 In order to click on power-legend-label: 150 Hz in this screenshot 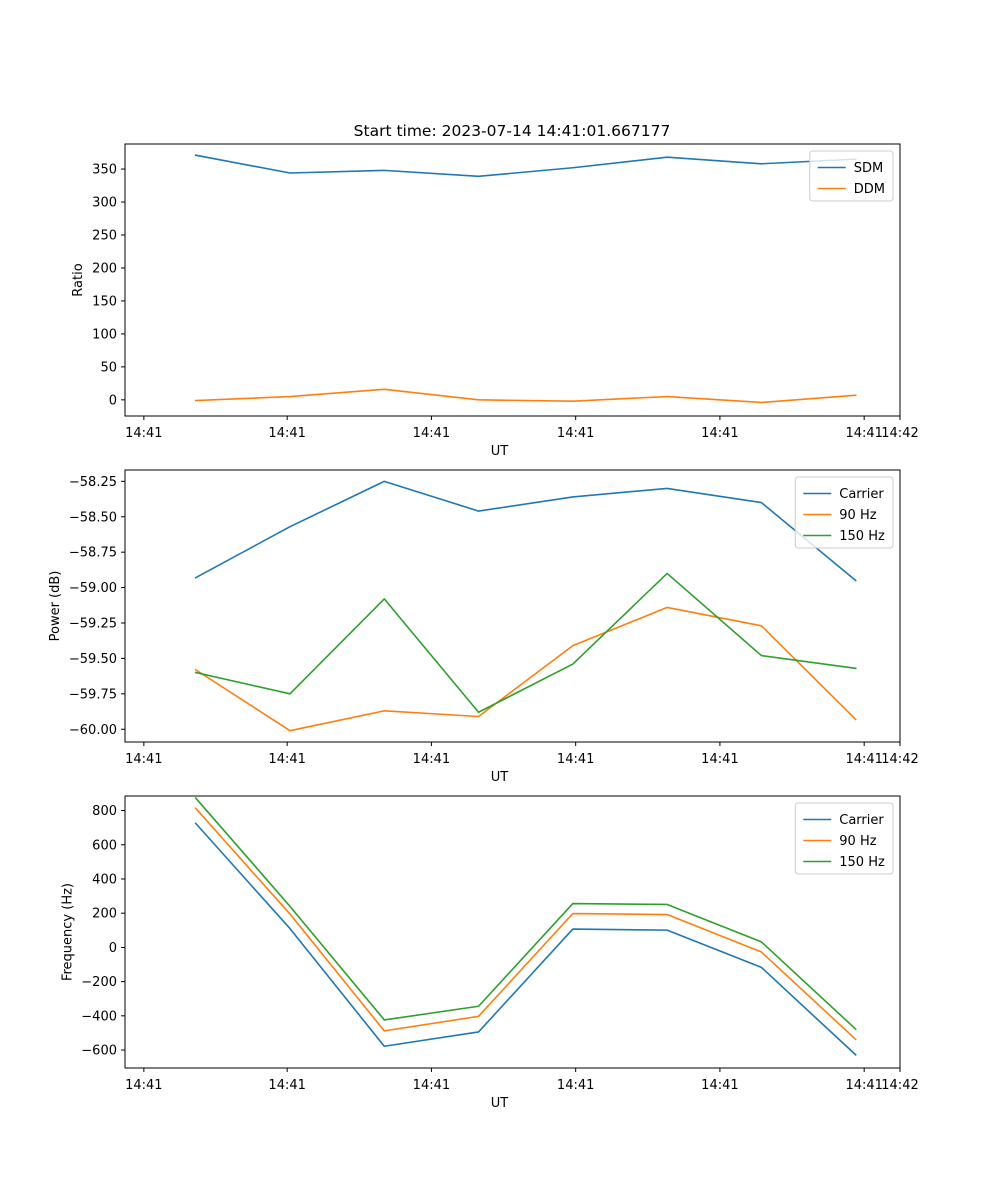, I will do `click(862, 536)`.